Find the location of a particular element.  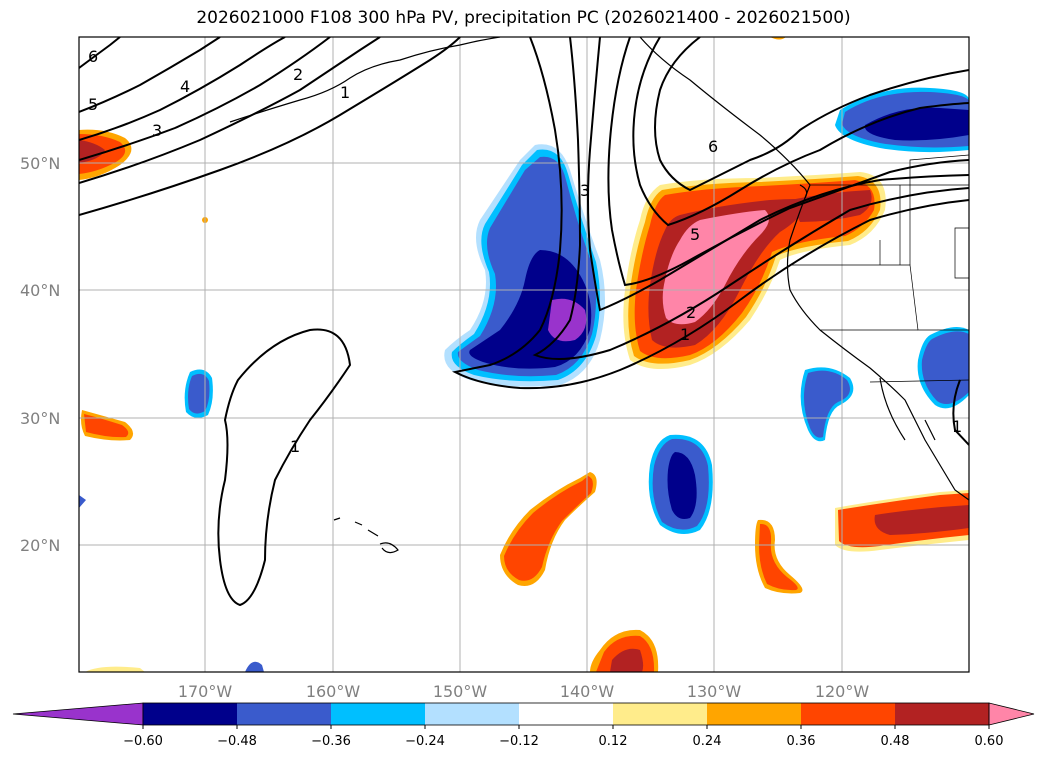

lon-tick-120w: 120°W is located at coordinates (842, 691).